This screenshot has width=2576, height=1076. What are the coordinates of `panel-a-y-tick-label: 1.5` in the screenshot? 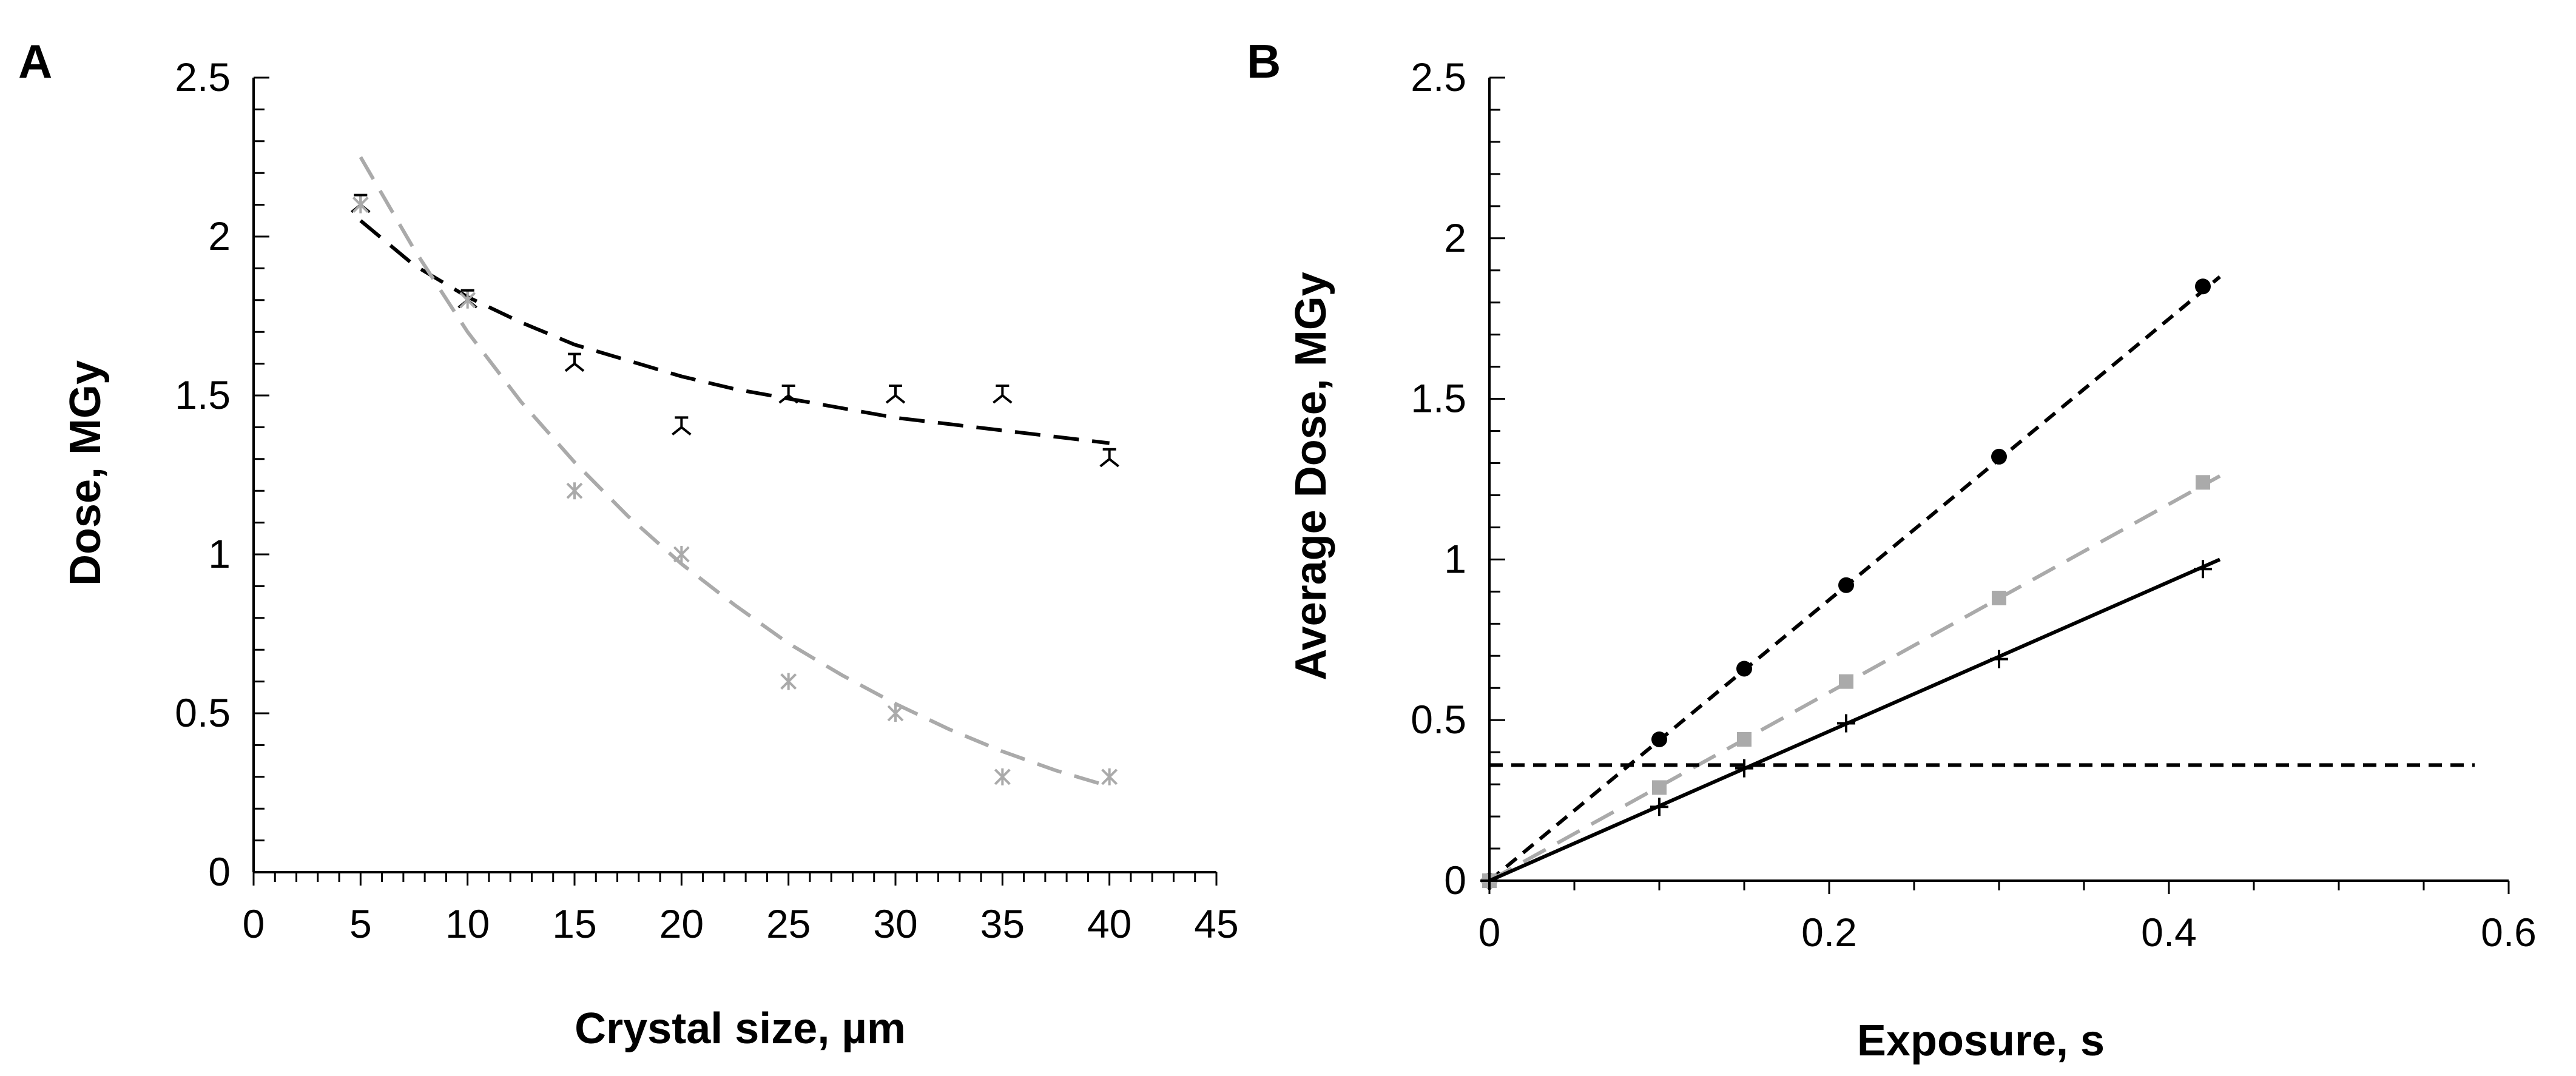 It's located at (203, 394).